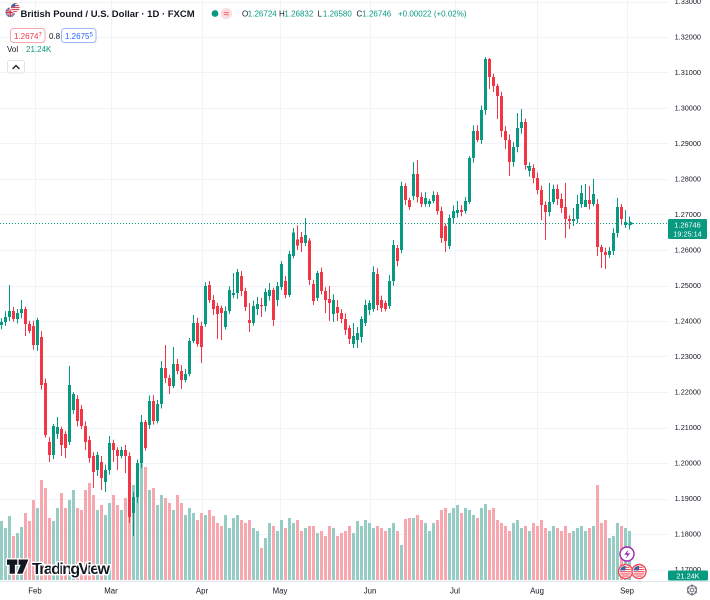  Describe the element at coordinates (111, 591) in the screenshot. I see `svg-text: Mar` at that location.